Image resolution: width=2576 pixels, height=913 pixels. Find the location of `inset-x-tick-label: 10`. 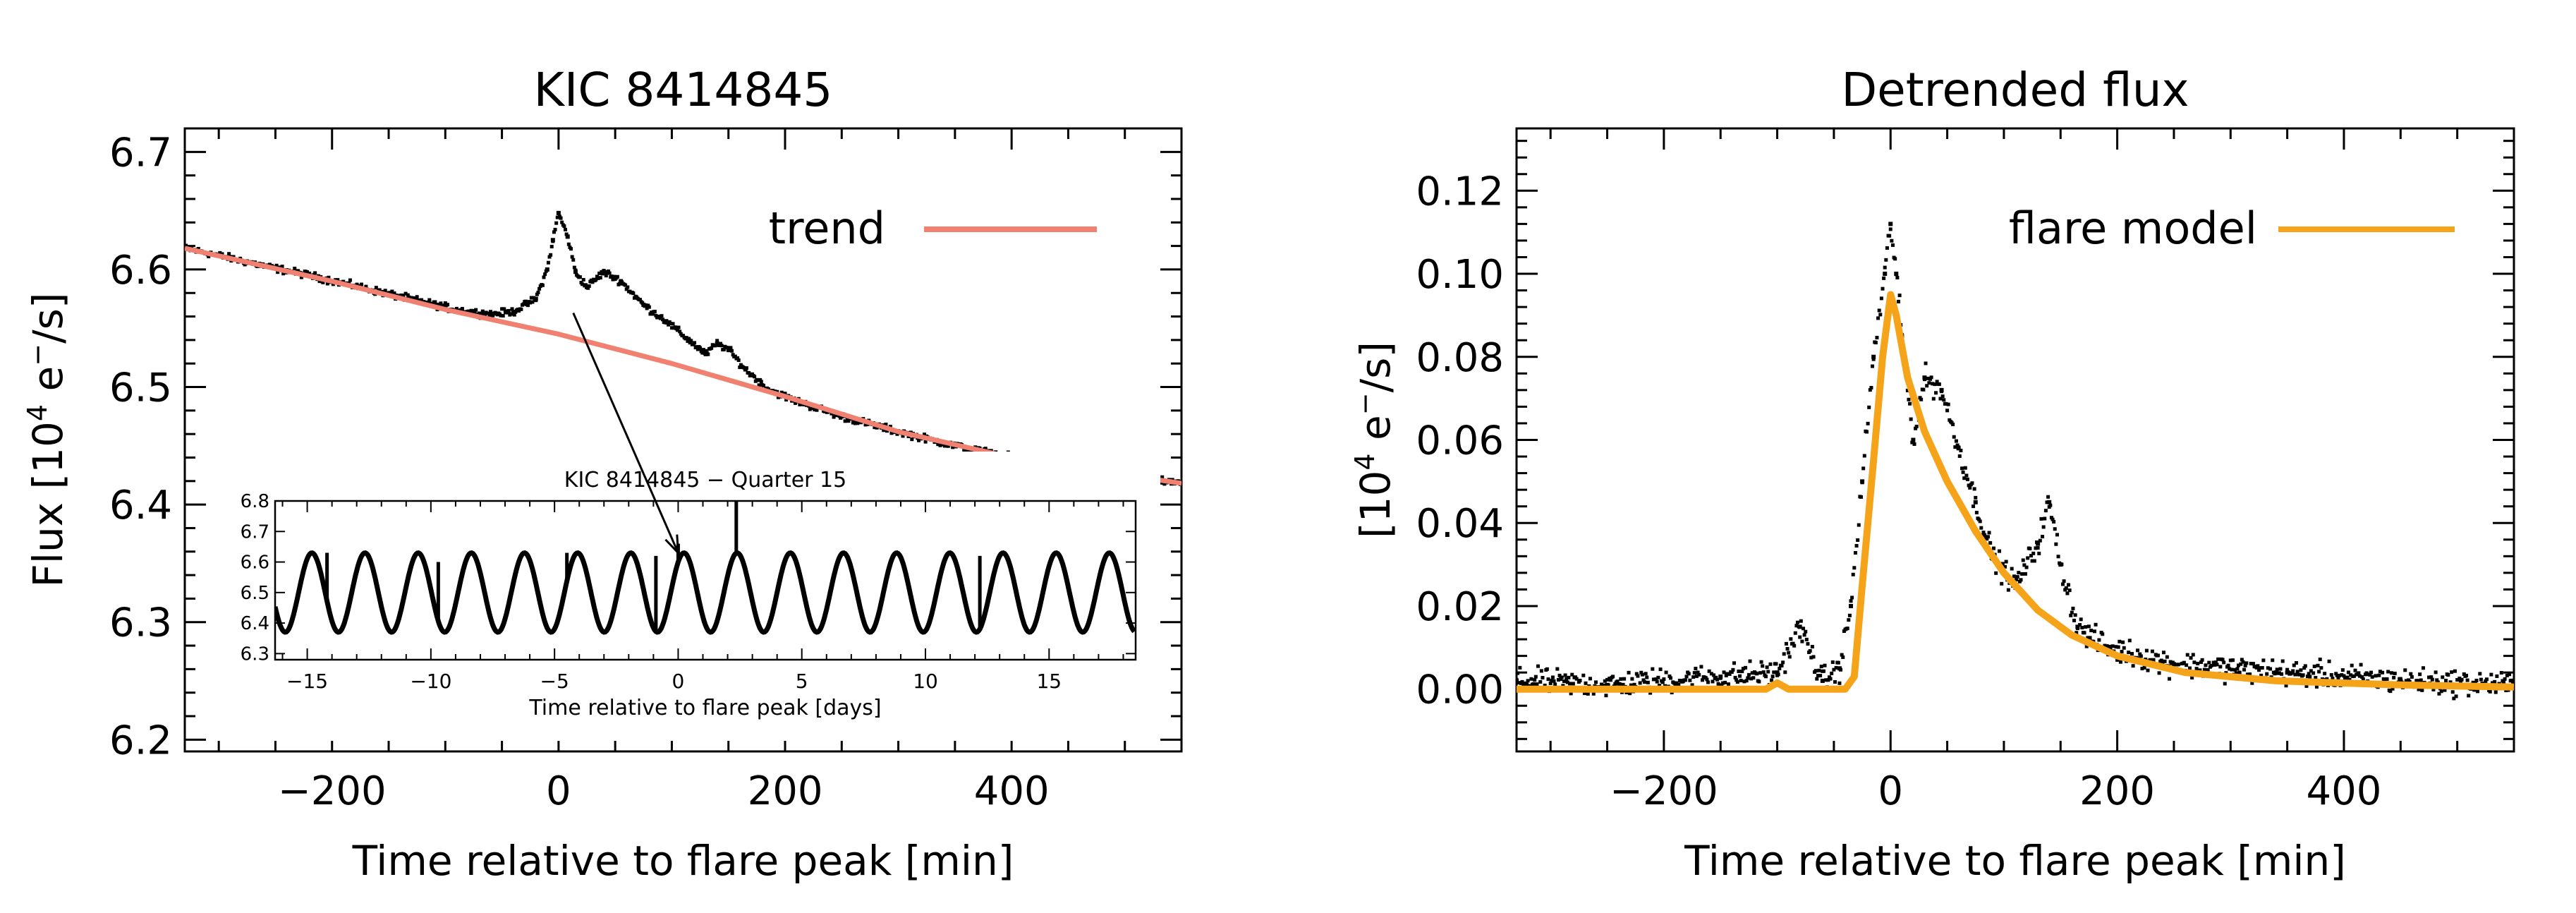

inset-x-tick-label: 10 is located at coordinates (925, 681).